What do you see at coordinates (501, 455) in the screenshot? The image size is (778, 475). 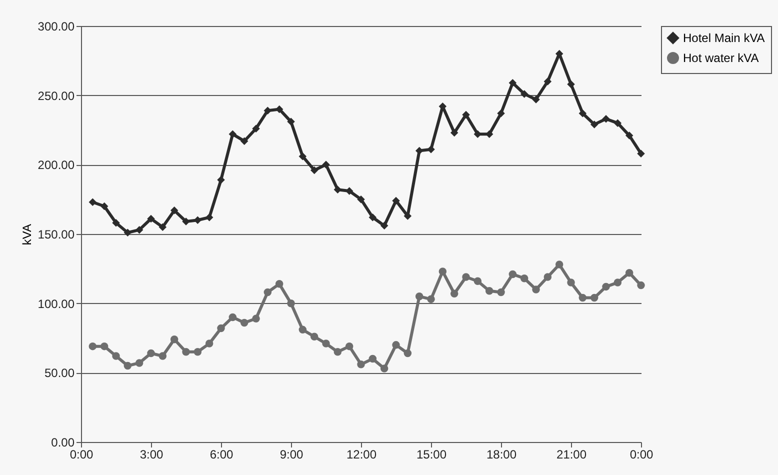 I see `x-tick-label: 18:00` at bounding box center [501, 455].